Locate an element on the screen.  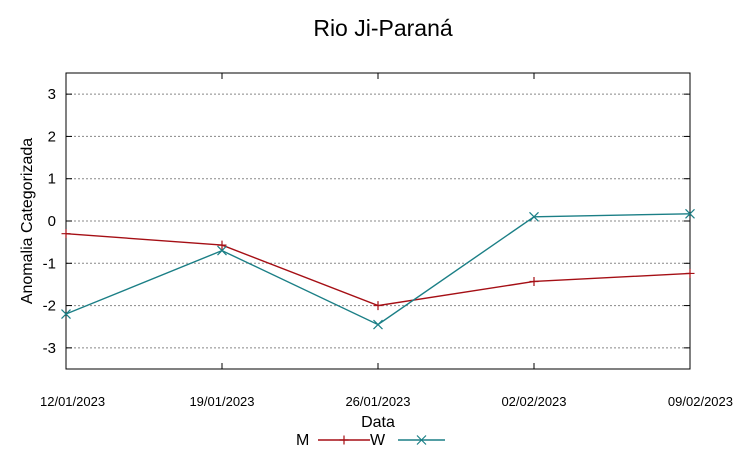
series-line is located at coordinates (378, 269).